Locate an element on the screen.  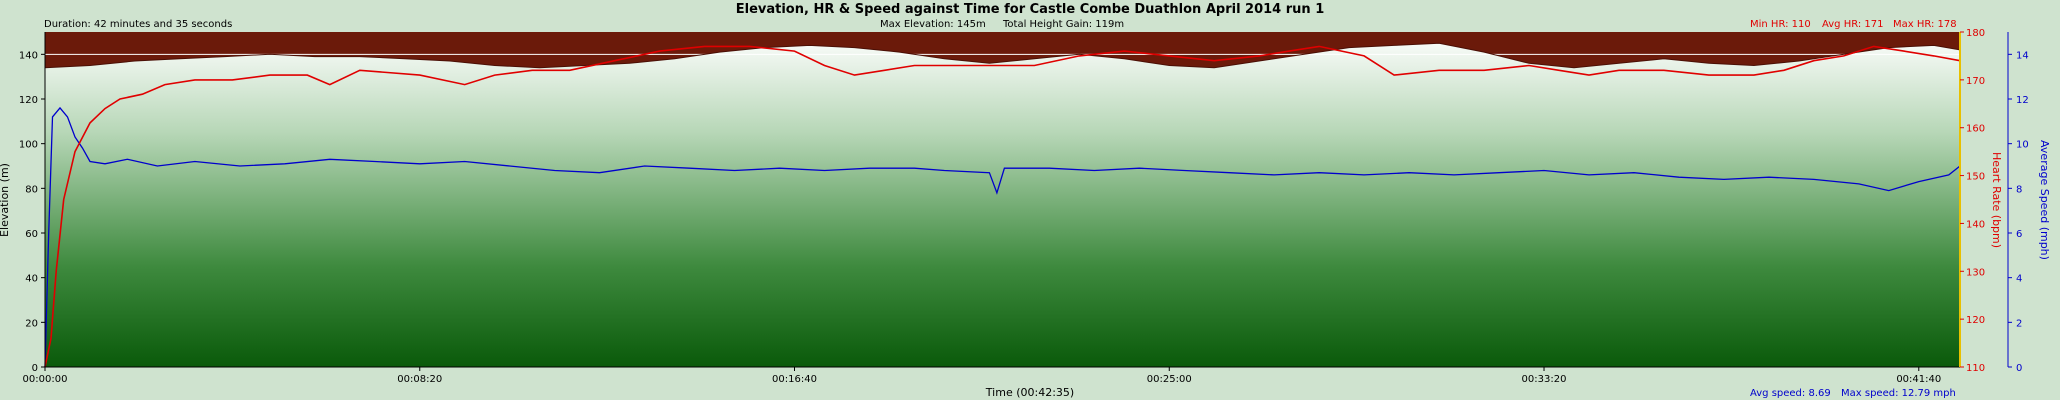
time-tick-label: 00:25:00 is located at coordinates (1169, 379).